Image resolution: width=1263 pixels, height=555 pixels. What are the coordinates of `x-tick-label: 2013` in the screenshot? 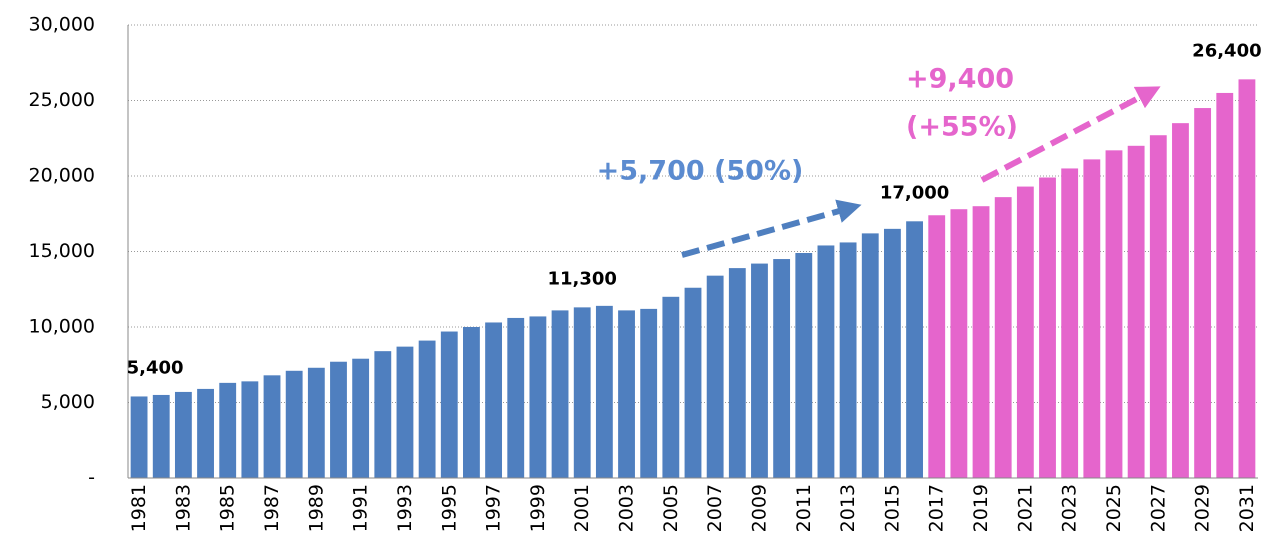 It's located at (848, 508).